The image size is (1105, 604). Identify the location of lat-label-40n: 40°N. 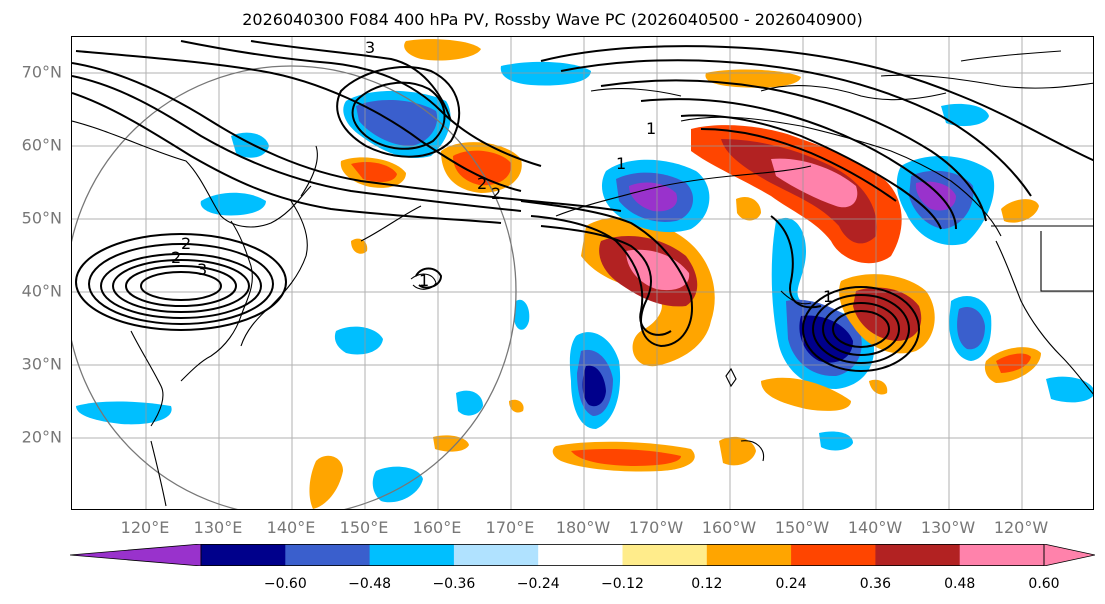
(41, 291).